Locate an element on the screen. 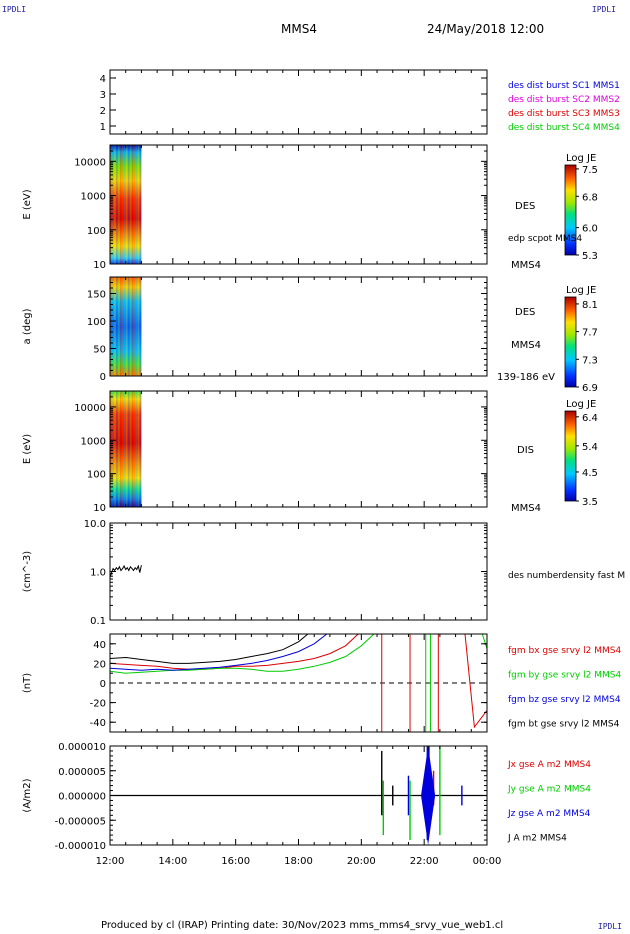  current-density-panel-y-tick-label: 0.000000 is located at coordinates (82, 797).